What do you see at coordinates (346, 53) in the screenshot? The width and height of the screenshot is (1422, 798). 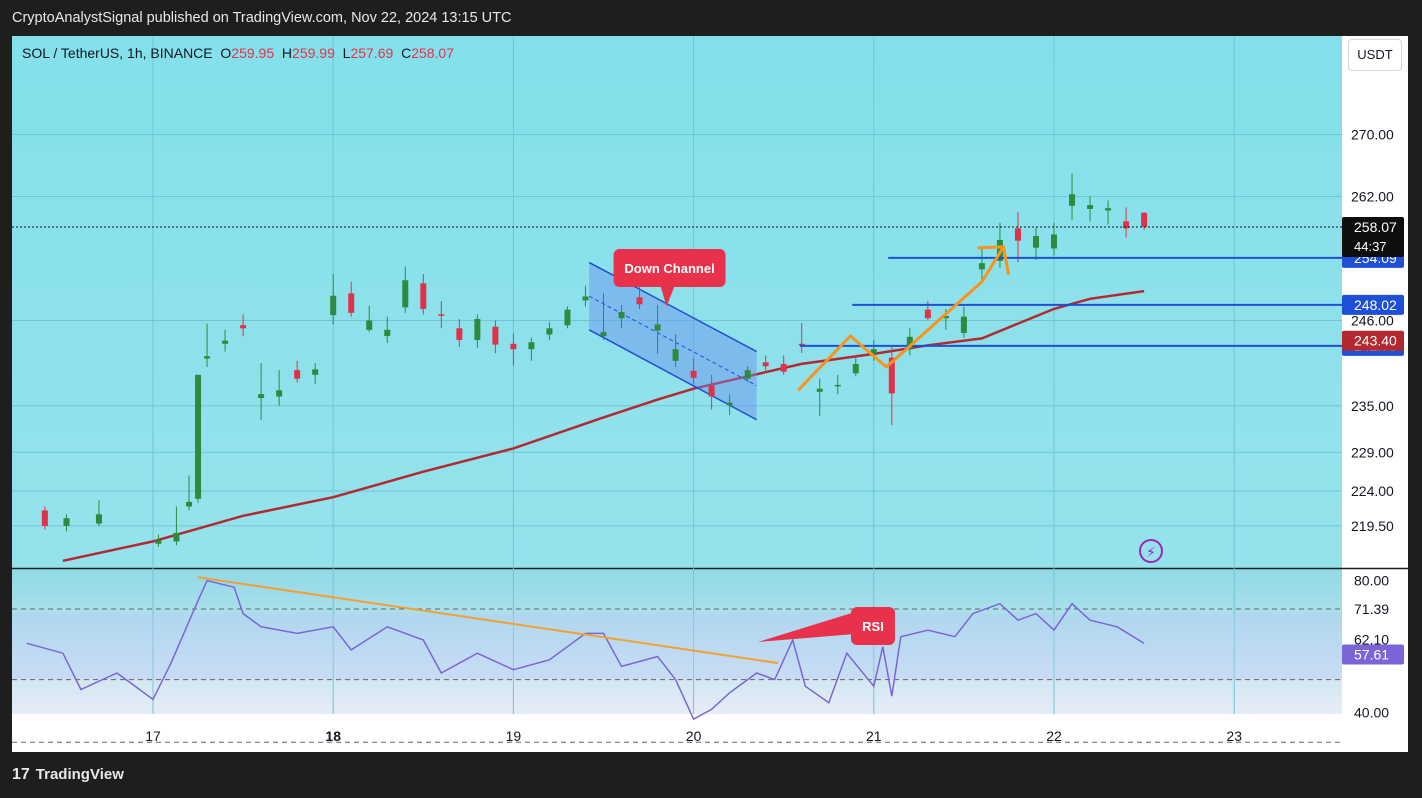 I see `low-label: L` at bounding box center [346, 53].